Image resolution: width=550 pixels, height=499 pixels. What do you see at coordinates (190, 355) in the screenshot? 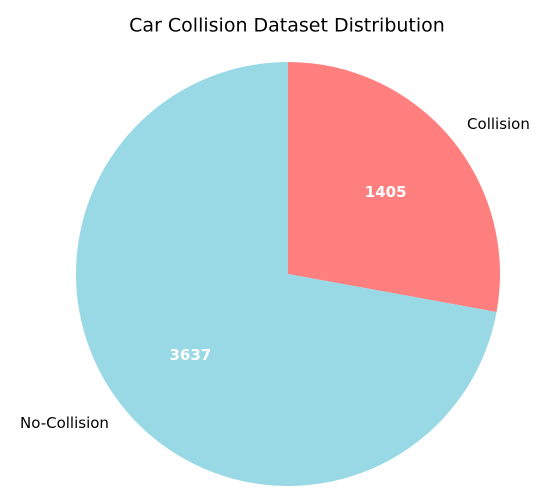
I see `value-label: 3637` at bounding box center [190, 355].